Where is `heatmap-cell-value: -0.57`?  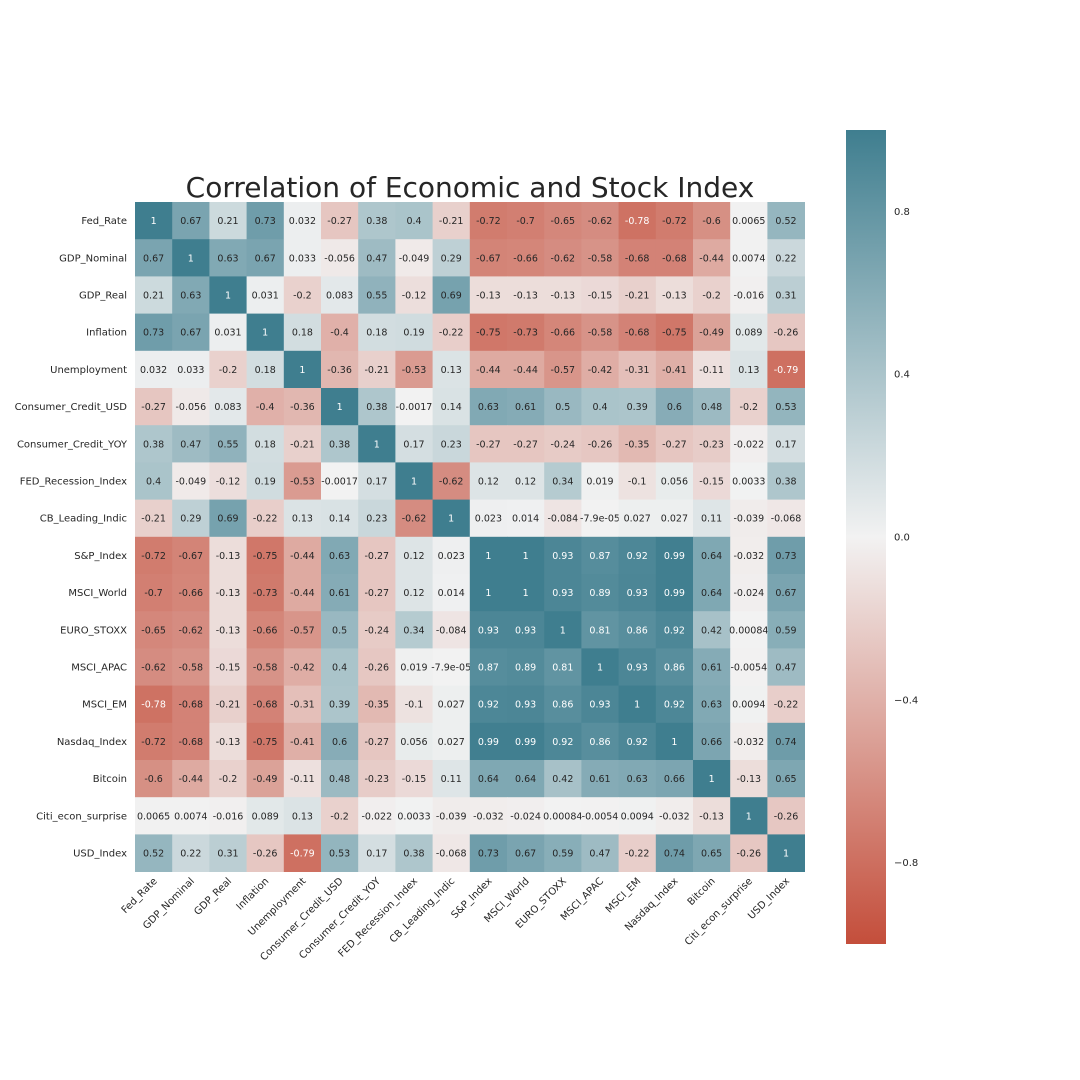
heatmap-cell-value: -0.57 is located at coordinates (302, 630).